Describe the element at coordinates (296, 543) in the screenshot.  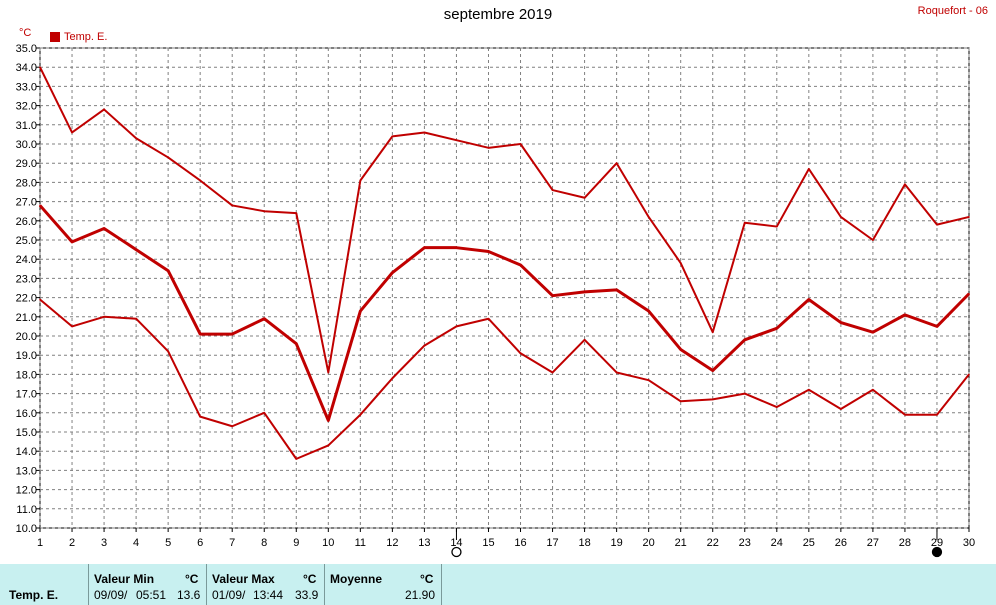
I see `x-tick-label: 9` at that location.